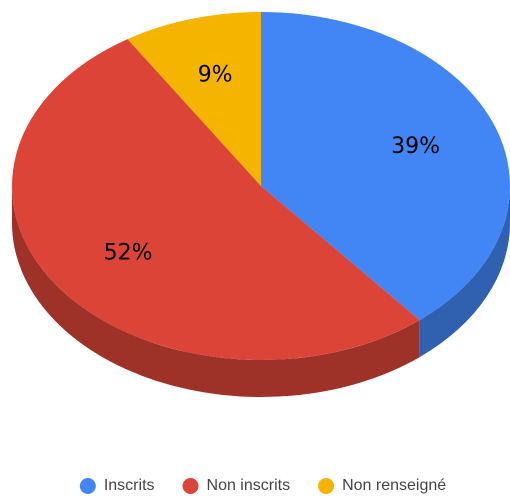  Describe the element at coordinates (194, 99) in the screenshot. I see `slice` at that location.